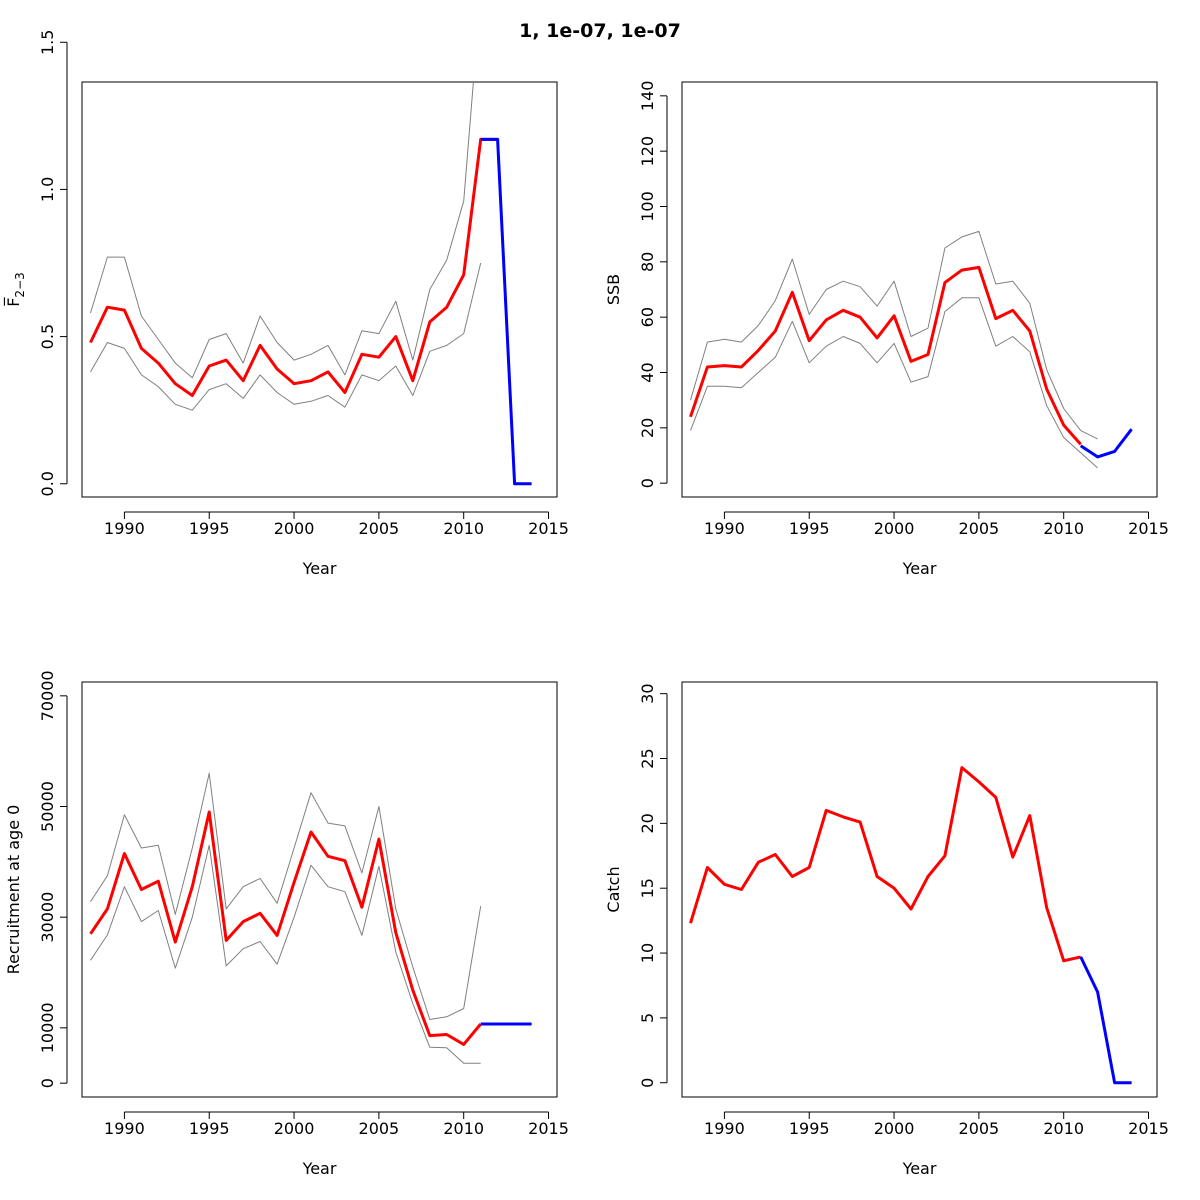  I want to click on y-tick-label: 140, so click(647, 96).